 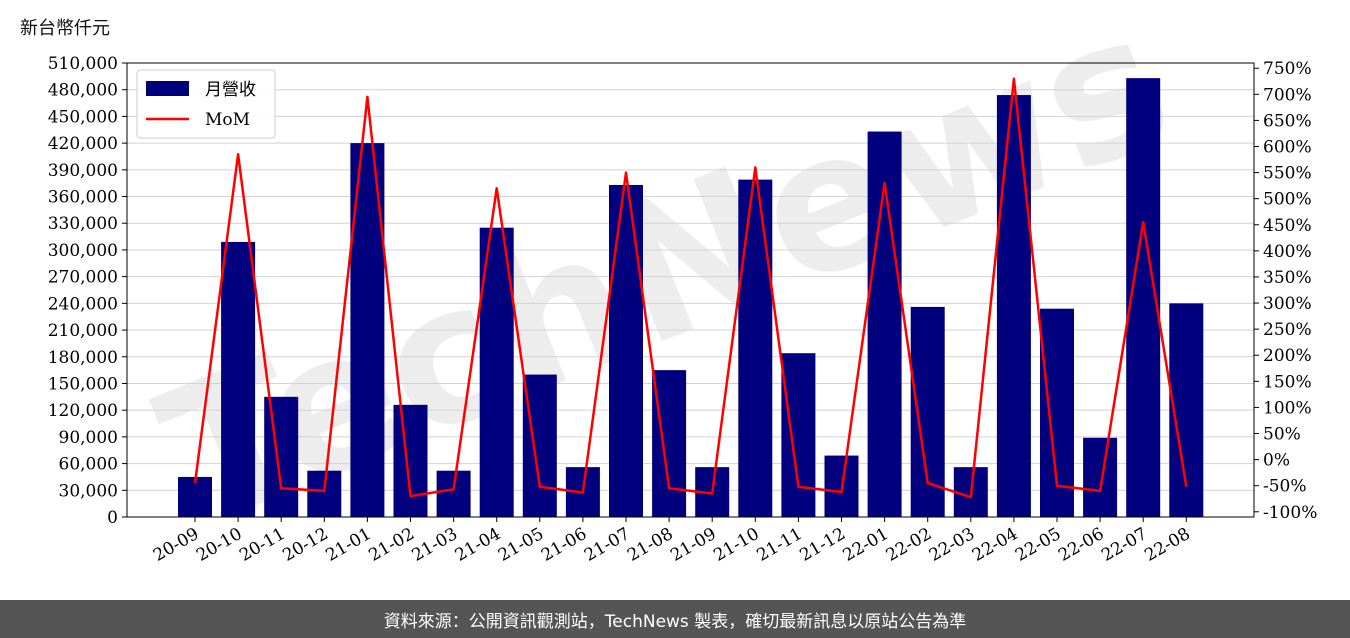 What do you see at coordinates (779, 545) in the screenshot?
I see `x-tick-label: 21-11` at bounding box center [779, 545].